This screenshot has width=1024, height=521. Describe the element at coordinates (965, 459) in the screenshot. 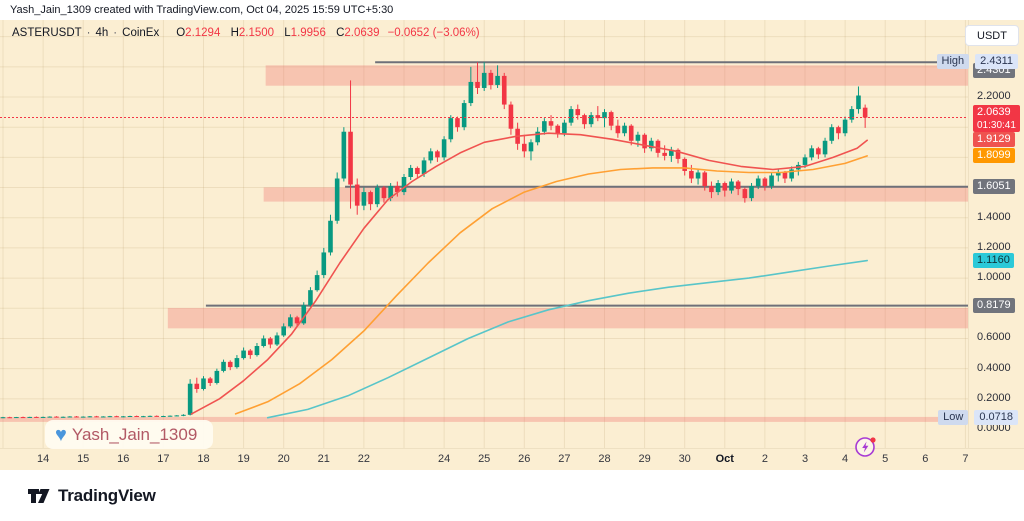

I see `time-tick-7: 7` at that location.